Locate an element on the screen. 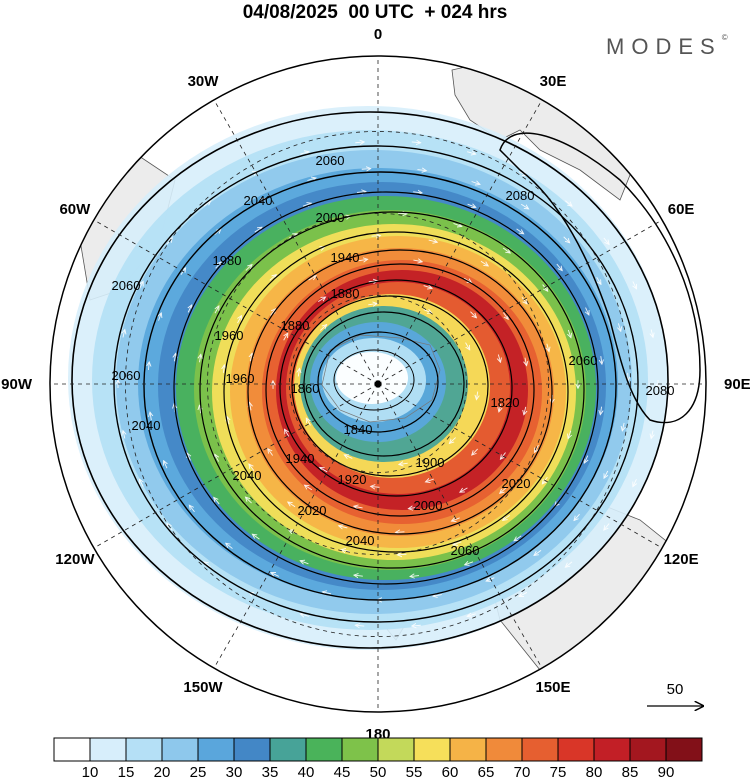 The height and width of the screenshot is (782, 750). contour-label: 1840 is located at coordinates (358, 429).